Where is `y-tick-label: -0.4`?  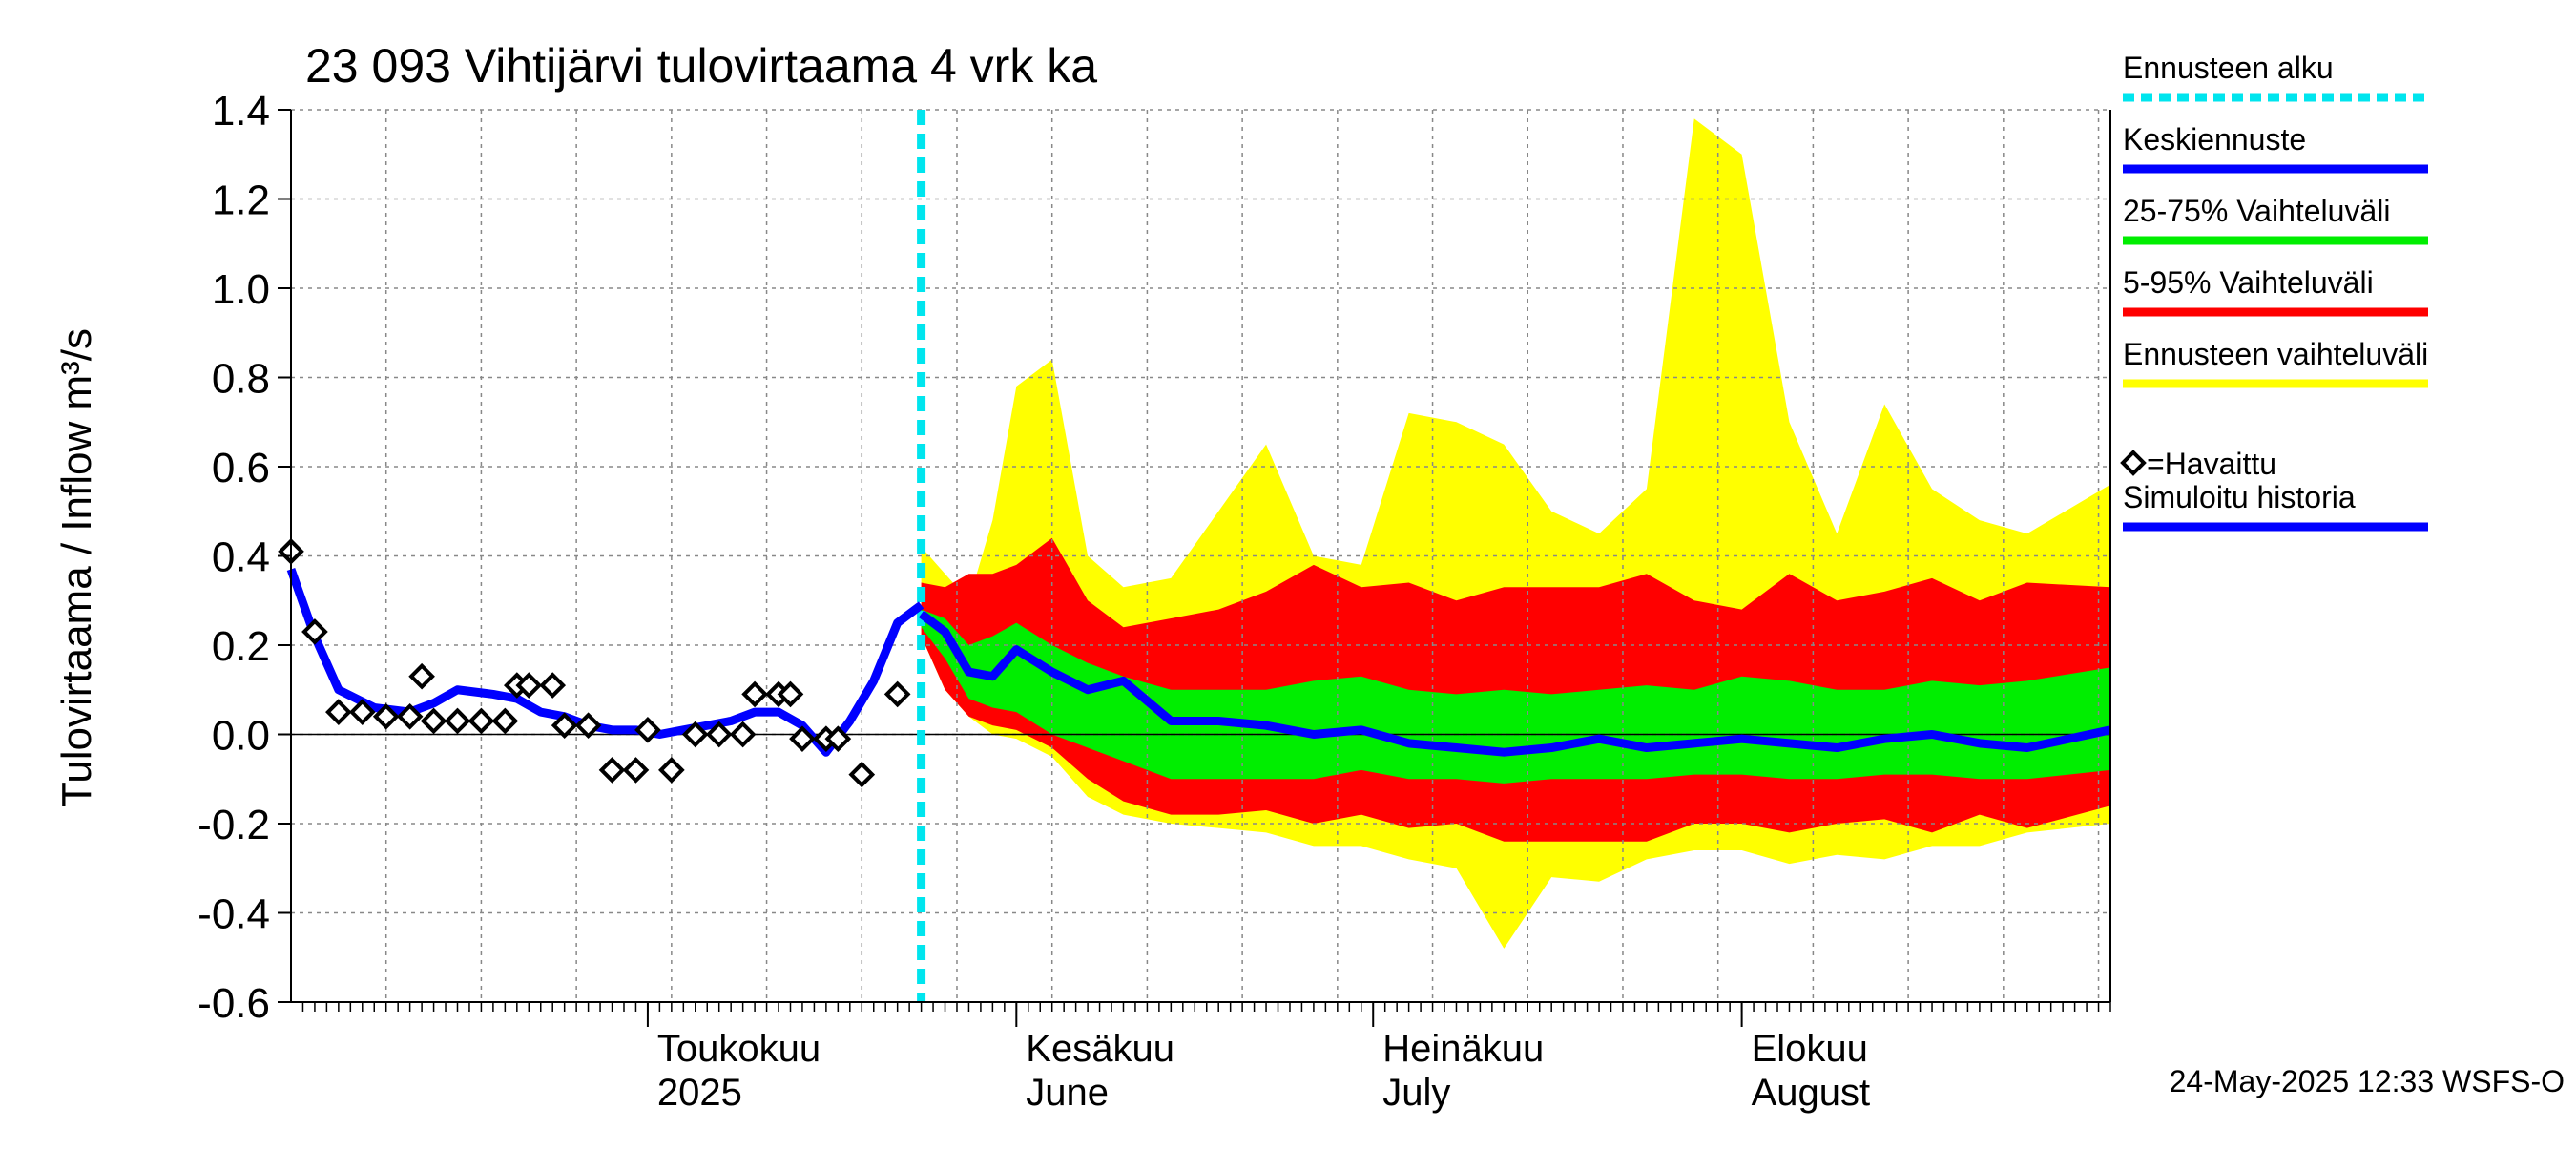 y-tick-label: -0.4 is located at coordinates (233, 914).